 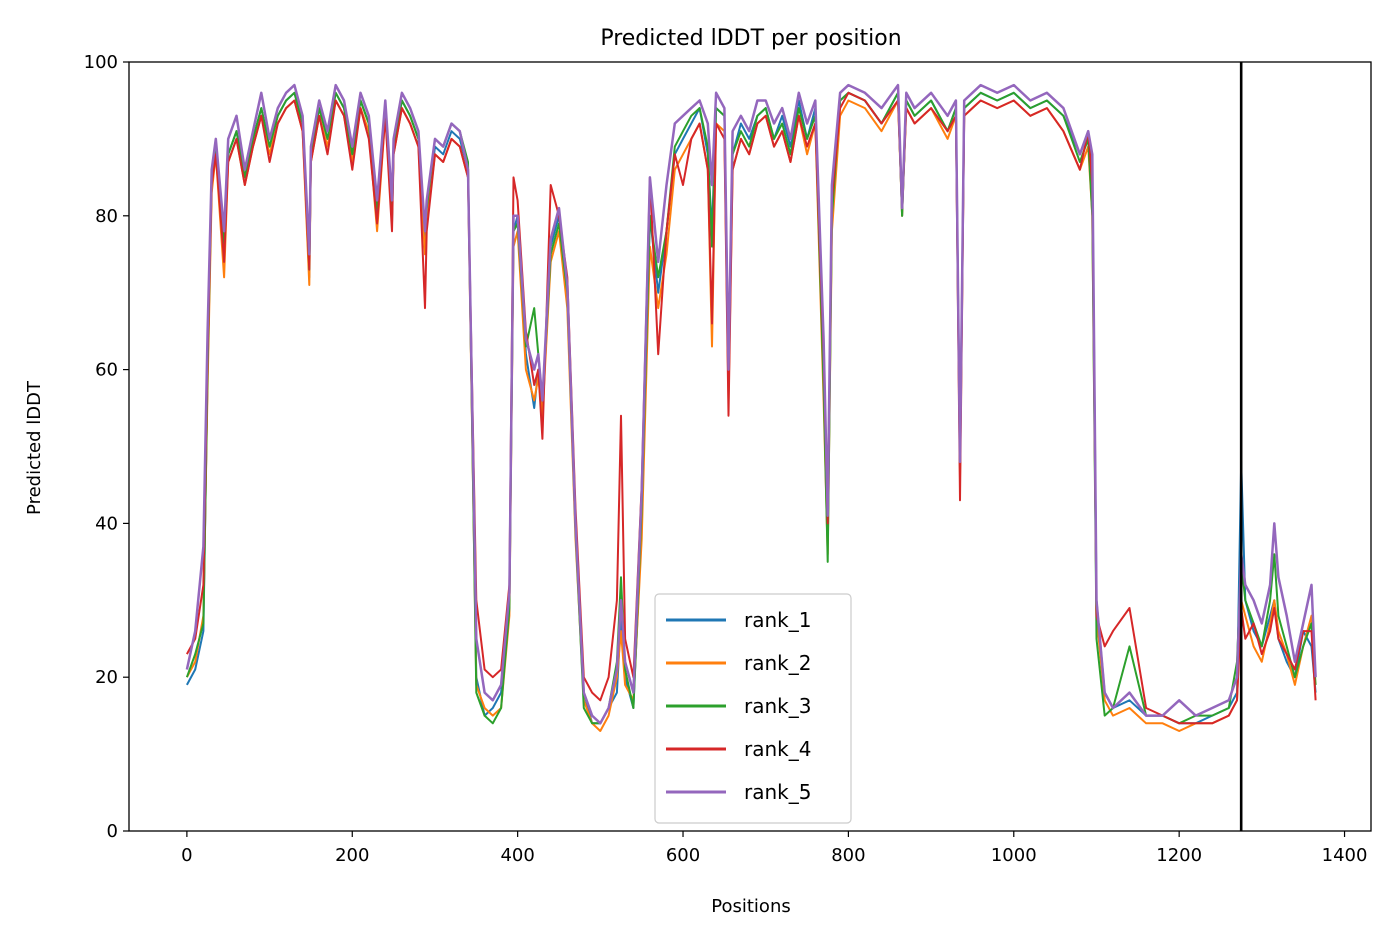 I want to click on legend-box, so click(x=753, y=708).